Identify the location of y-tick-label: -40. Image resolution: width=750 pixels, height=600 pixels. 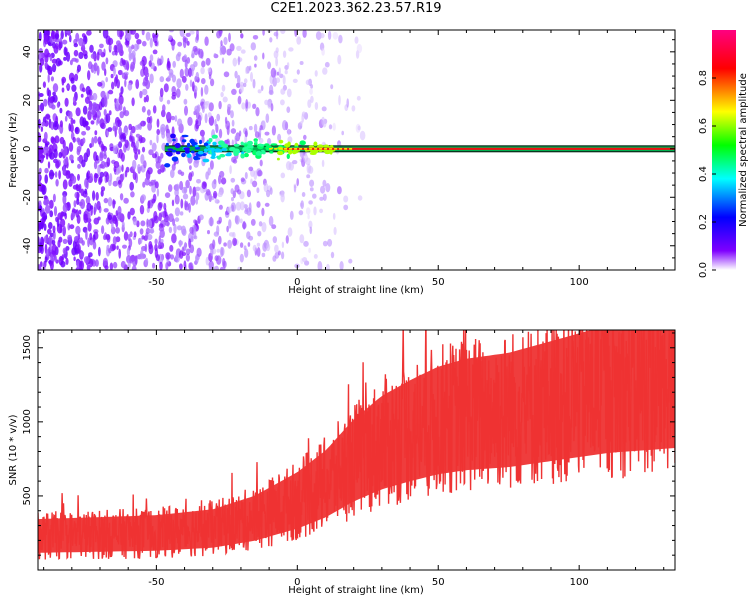
(27, 246).